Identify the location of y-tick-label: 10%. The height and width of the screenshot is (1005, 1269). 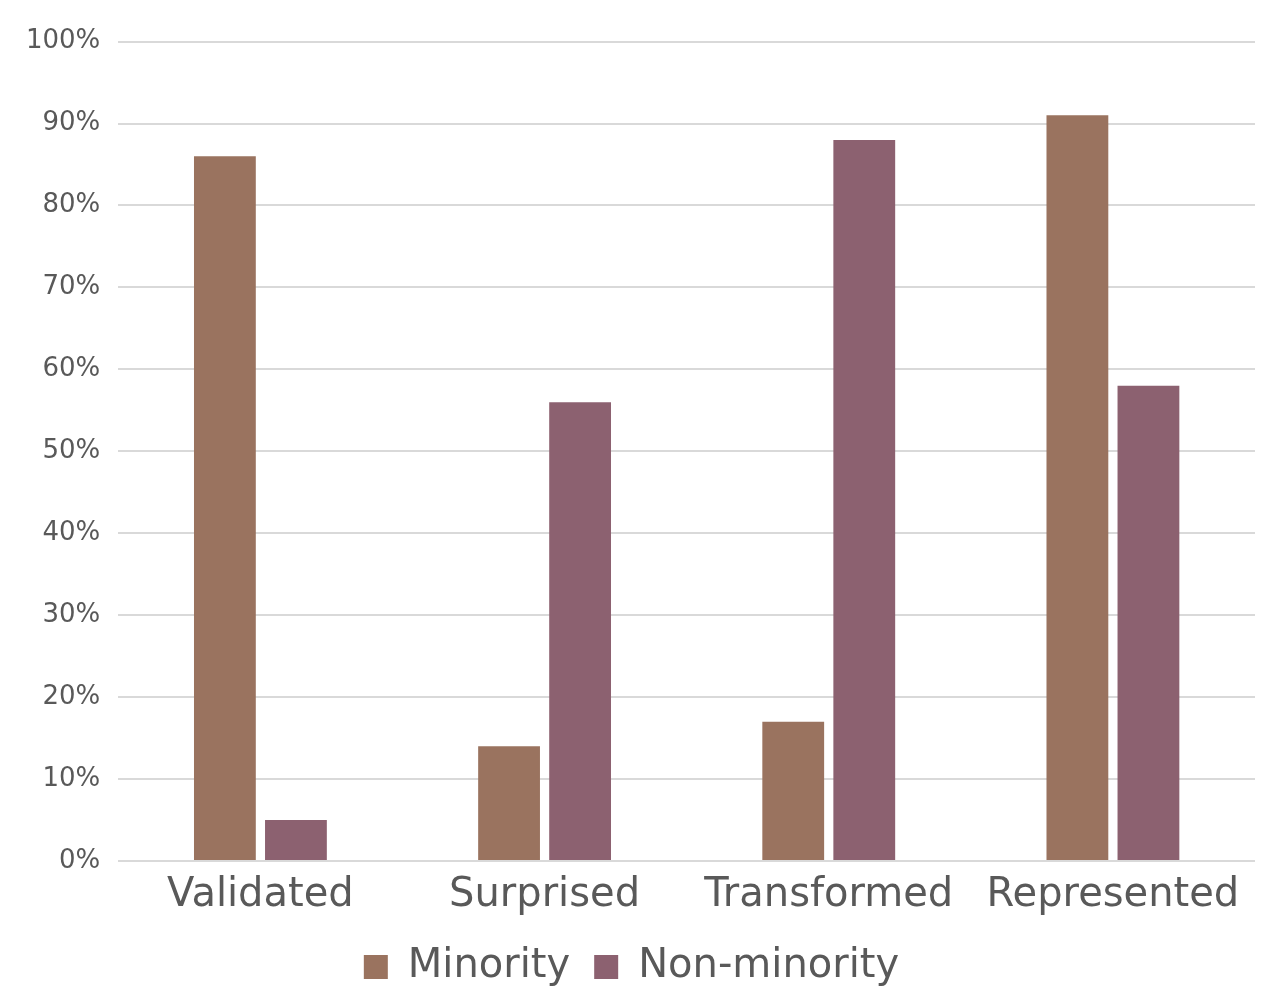
(71, 776).